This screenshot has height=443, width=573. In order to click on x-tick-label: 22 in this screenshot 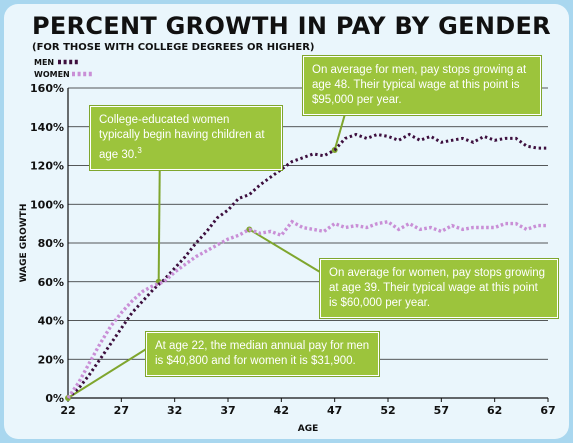, I will do `click(67, 410)`.